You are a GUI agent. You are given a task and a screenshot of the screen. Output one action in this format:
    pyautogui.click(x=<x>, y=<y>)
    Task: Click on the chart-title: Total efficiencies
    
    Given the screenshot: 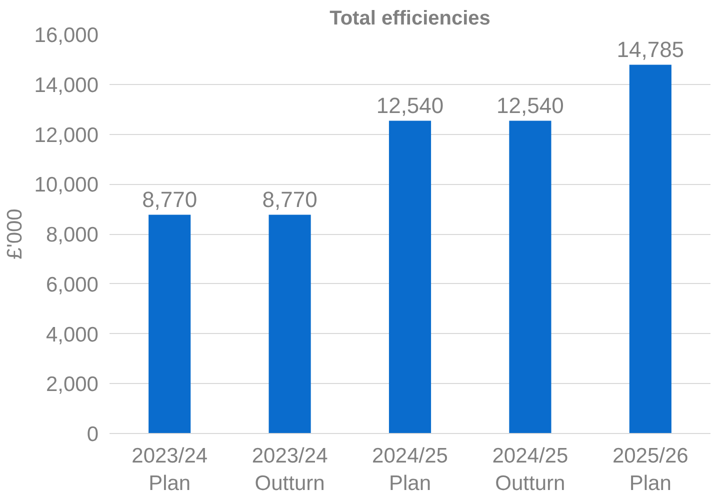 What is the action you would take?
    pyautogui.click(x=410, y=19)
    